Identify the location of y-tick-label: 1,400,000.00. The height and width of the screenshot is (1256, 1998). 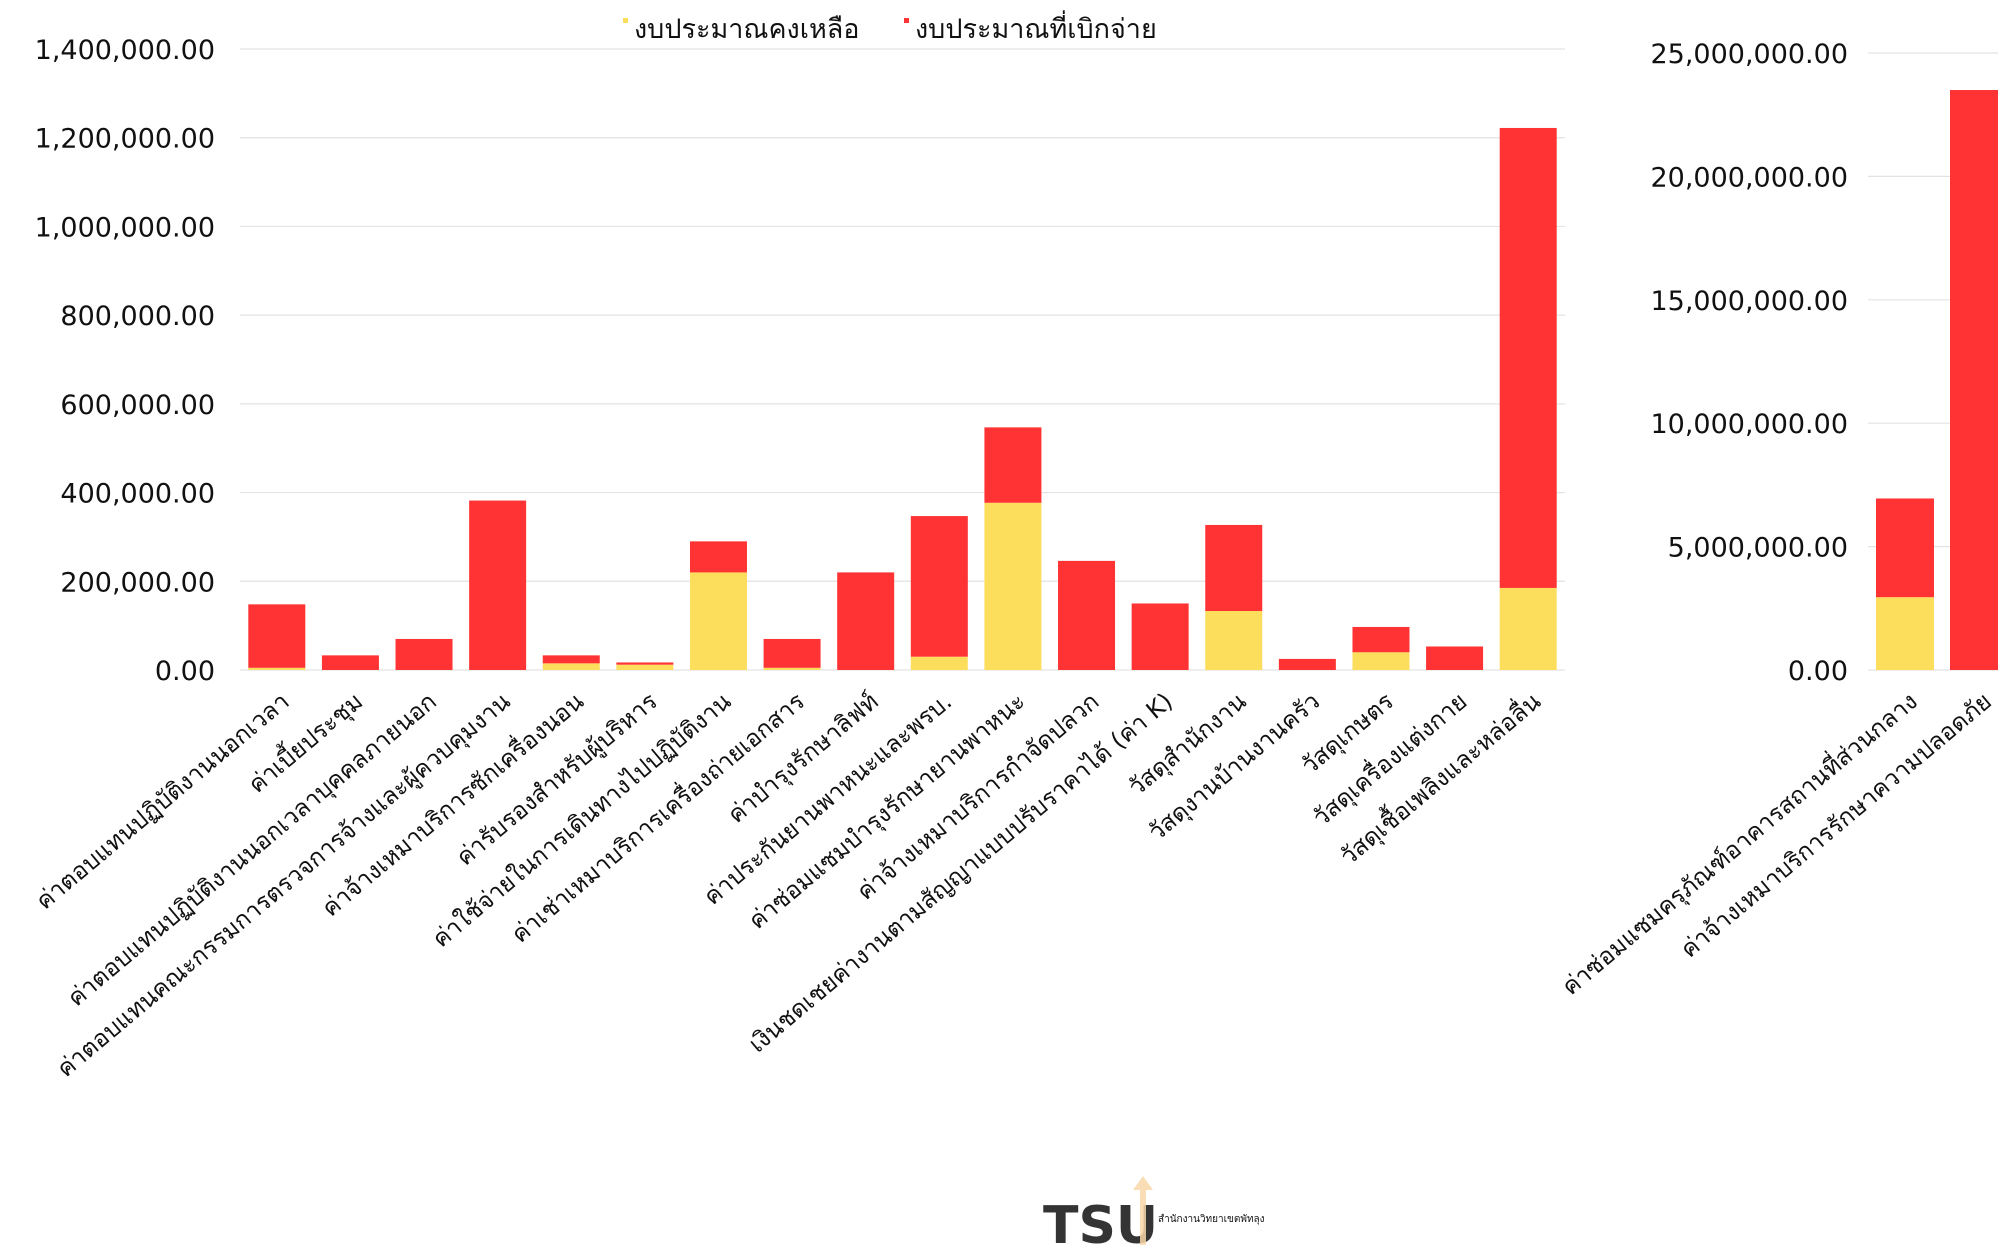
(125, 50).